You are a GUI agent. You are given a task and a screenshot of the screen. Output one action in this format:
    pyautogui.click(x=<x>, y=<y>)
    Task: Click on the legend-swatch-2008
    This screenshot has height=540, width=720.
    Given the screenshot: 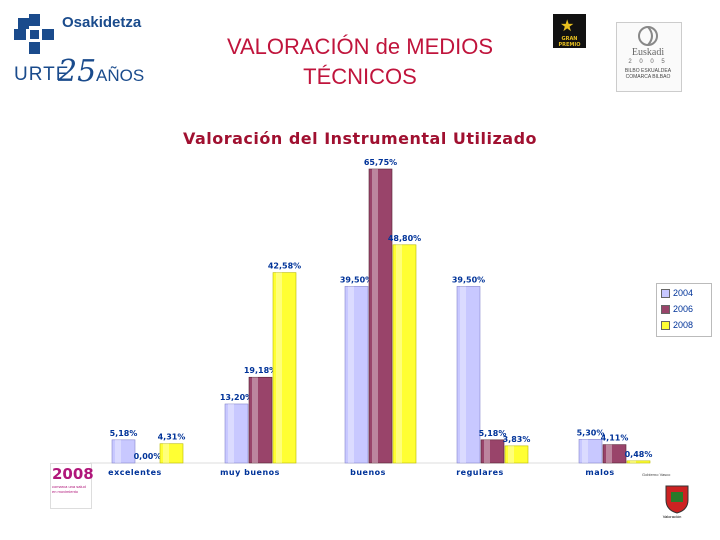 What is the action you would take?
    pyautogui.click(x=665, y=326)
    